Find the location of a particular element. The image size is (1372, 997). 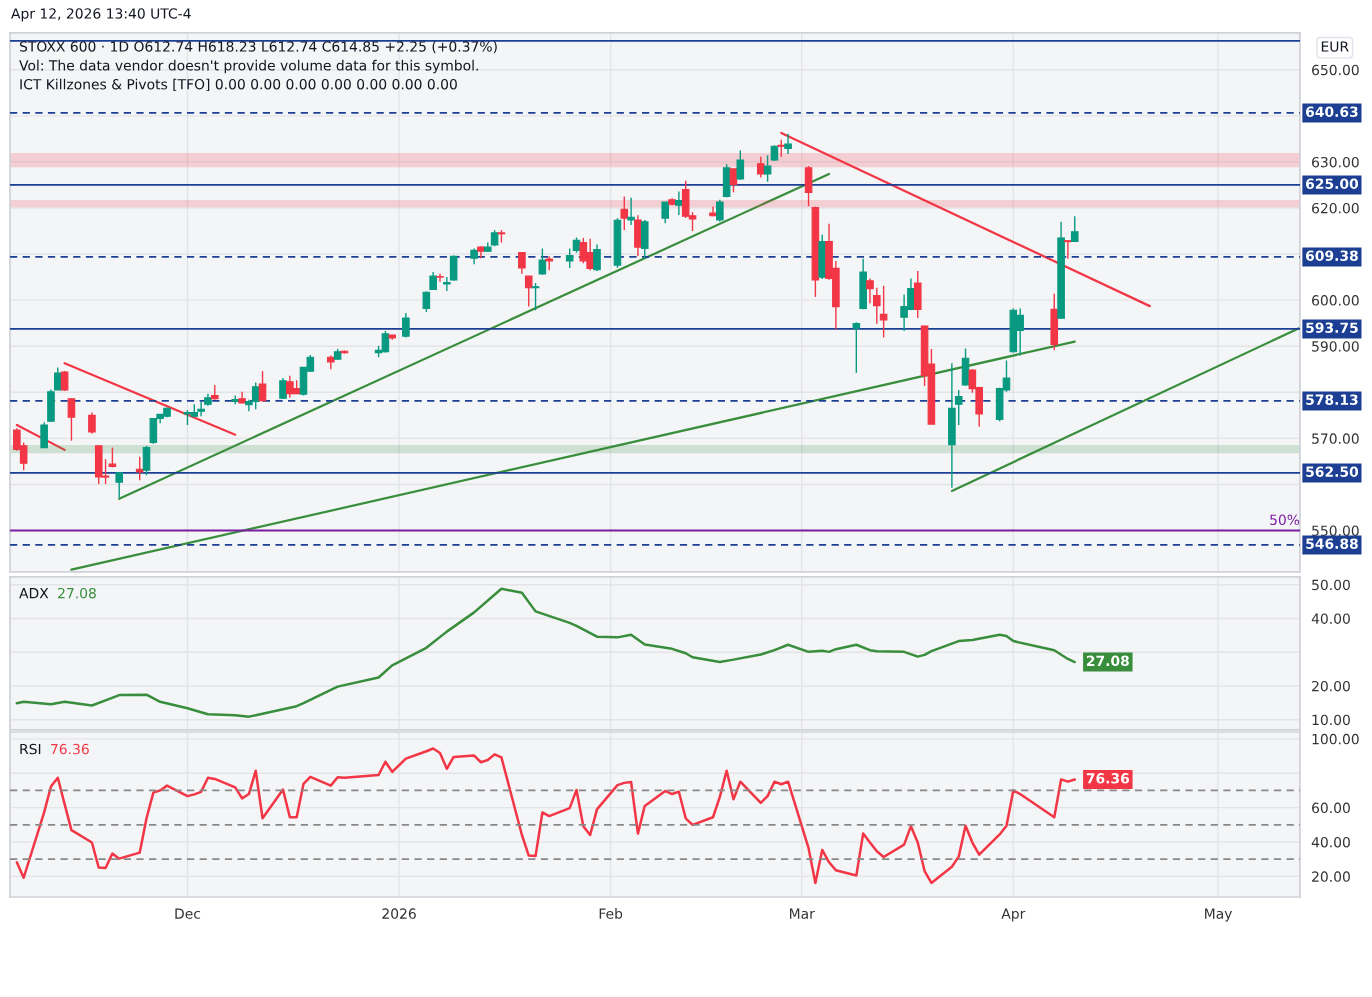

y-tick-label: 630.00 is located at coordinates (1335, 162).